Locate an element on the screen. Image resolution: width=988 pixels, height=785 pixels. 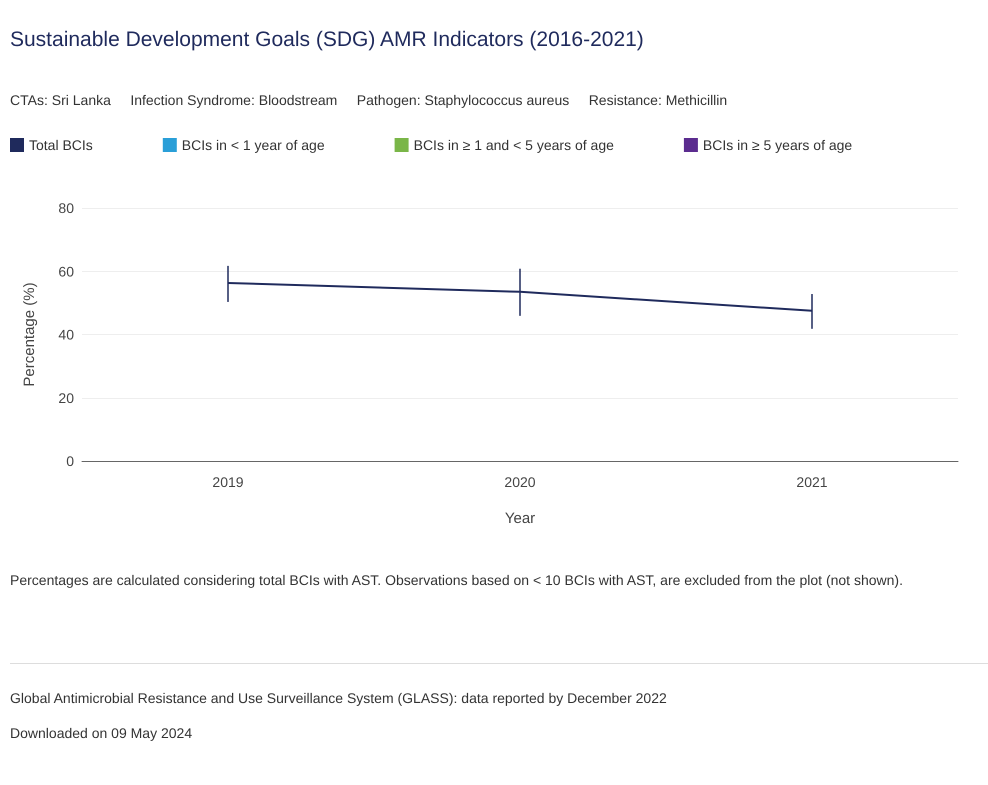
legend-label: BCIs in ≥ 1 and < 5 years of age is located at coordinates (514, 145).